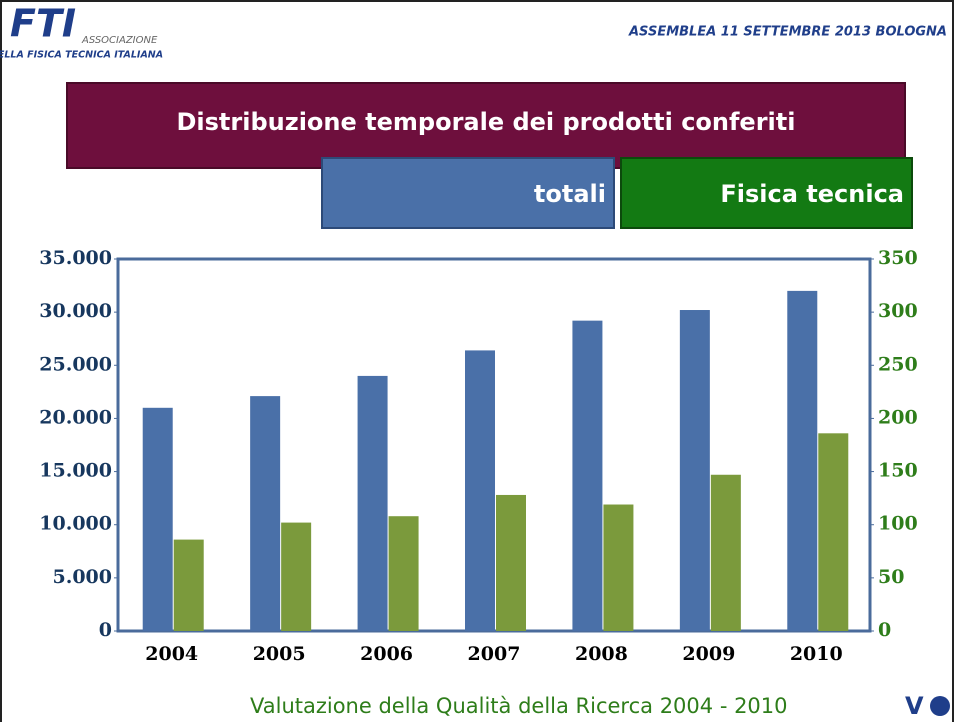 The image size is (954, 722). Describe the element at coordinates (570, 194) in the screenshot. I see `legend-label: totali` at that location.